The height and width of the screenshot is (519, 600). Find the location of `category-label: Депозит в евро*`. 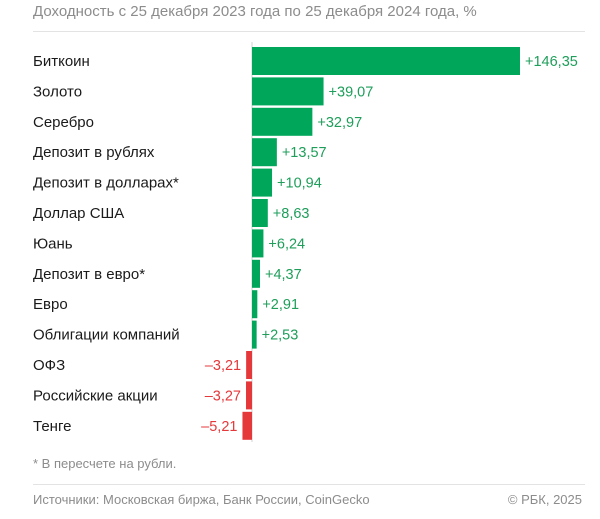

category-label: Депозит в евро* is located at coordinates (89, 274).